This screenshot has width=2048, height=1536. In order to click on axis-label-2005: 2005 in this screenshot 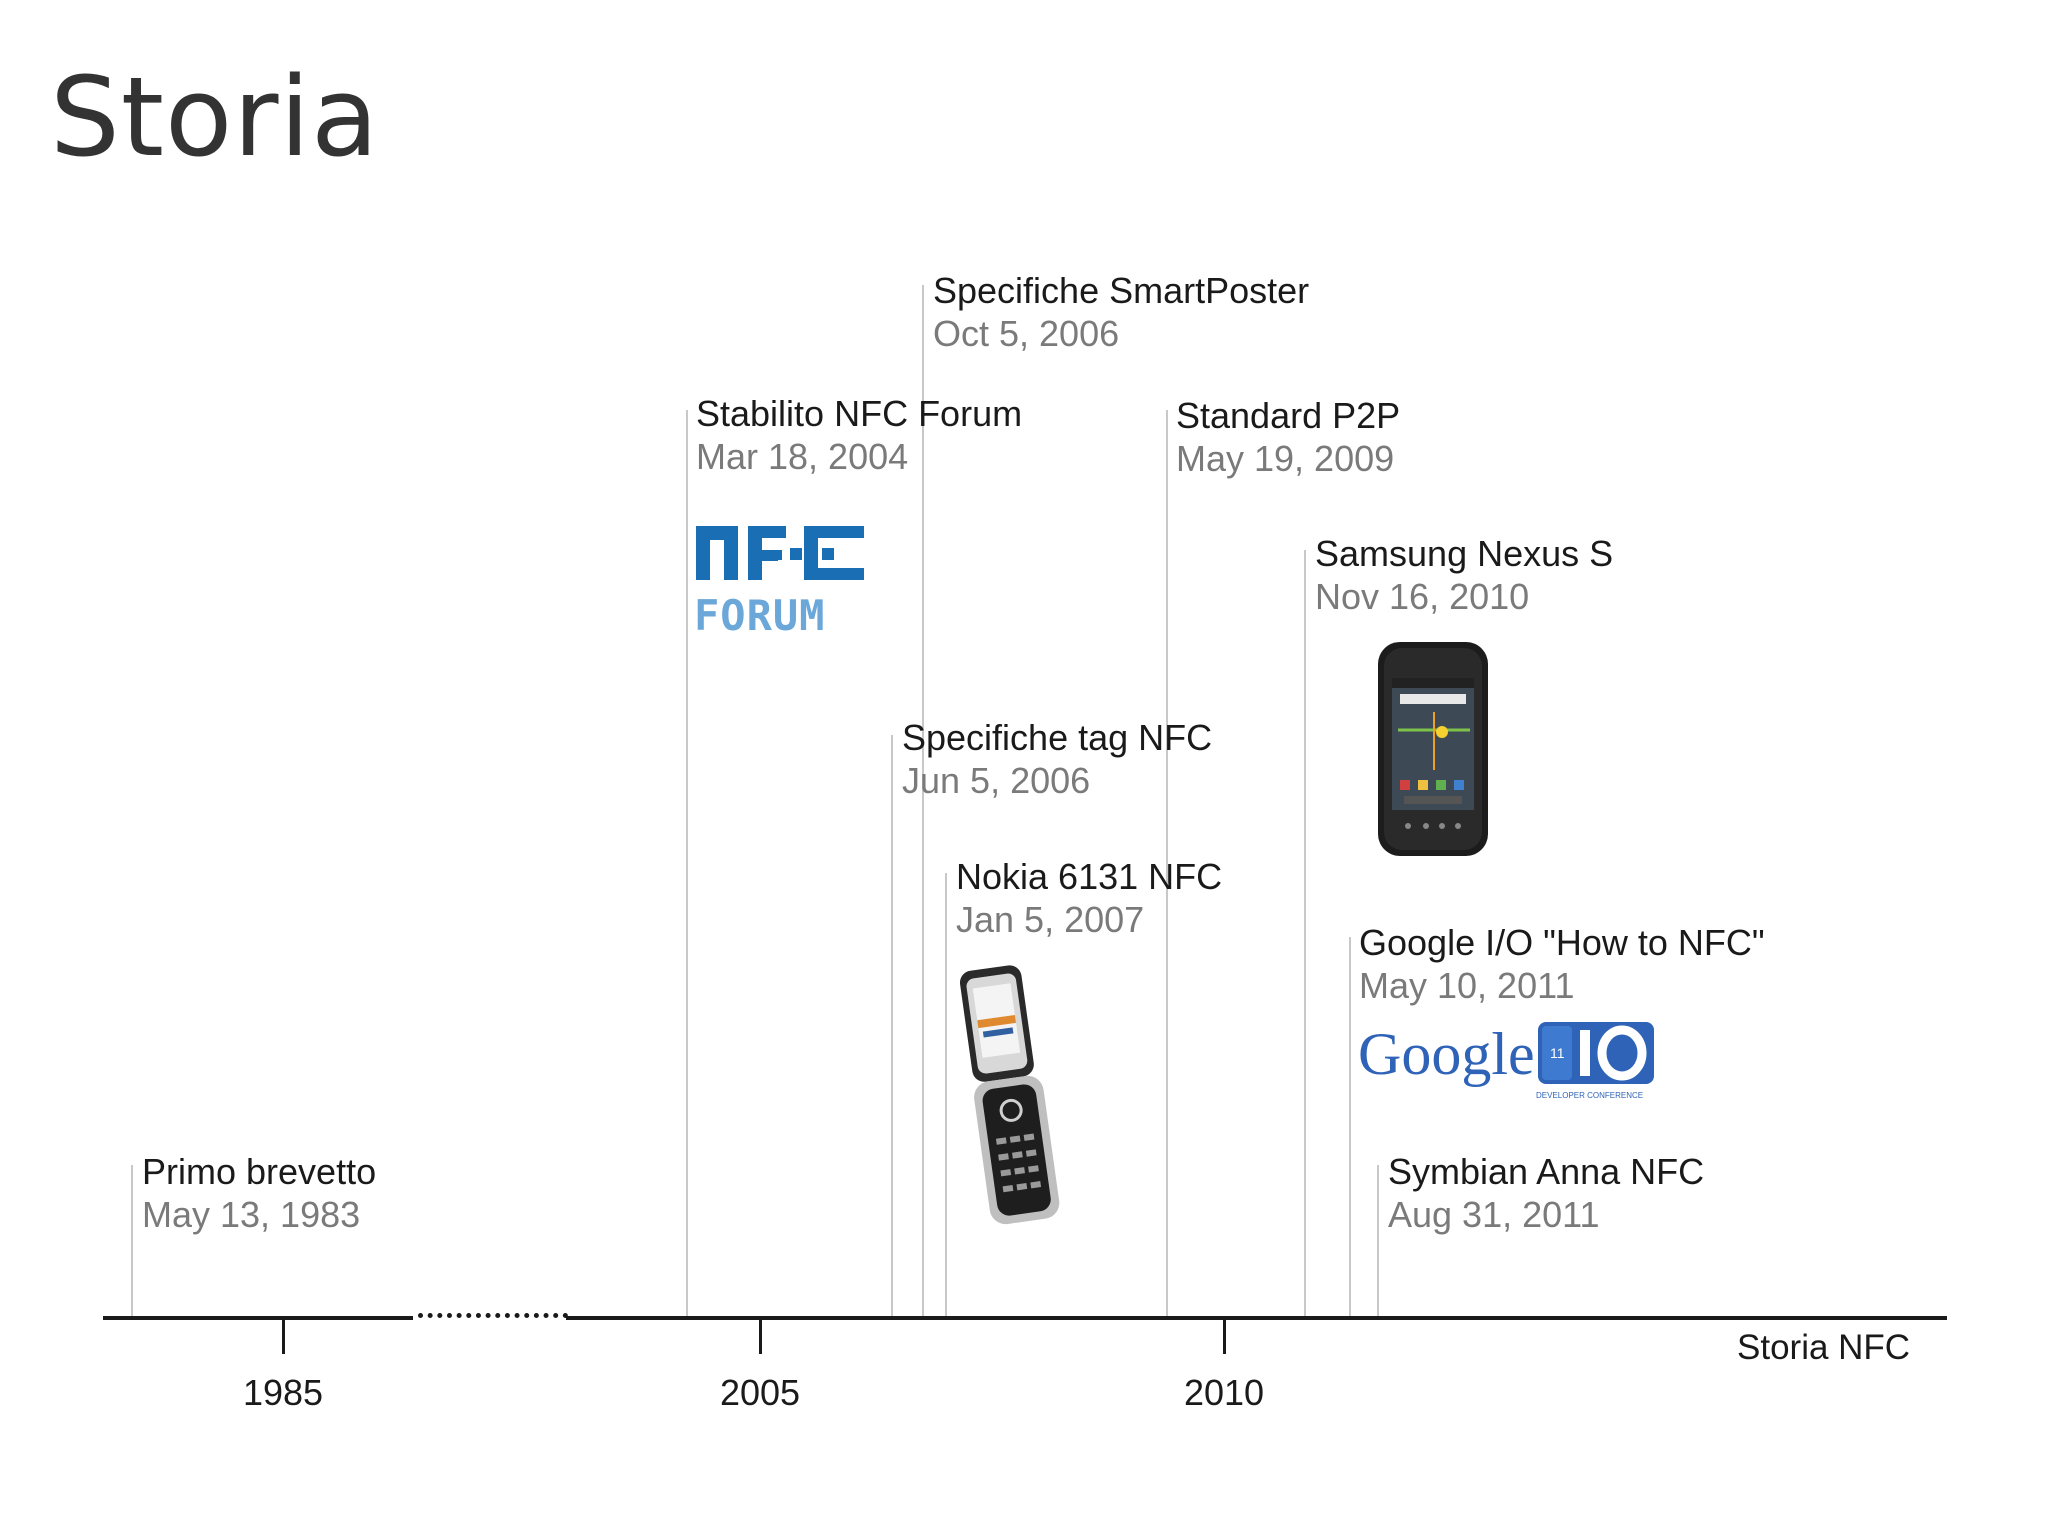, I will do `click(760, 1392)`.